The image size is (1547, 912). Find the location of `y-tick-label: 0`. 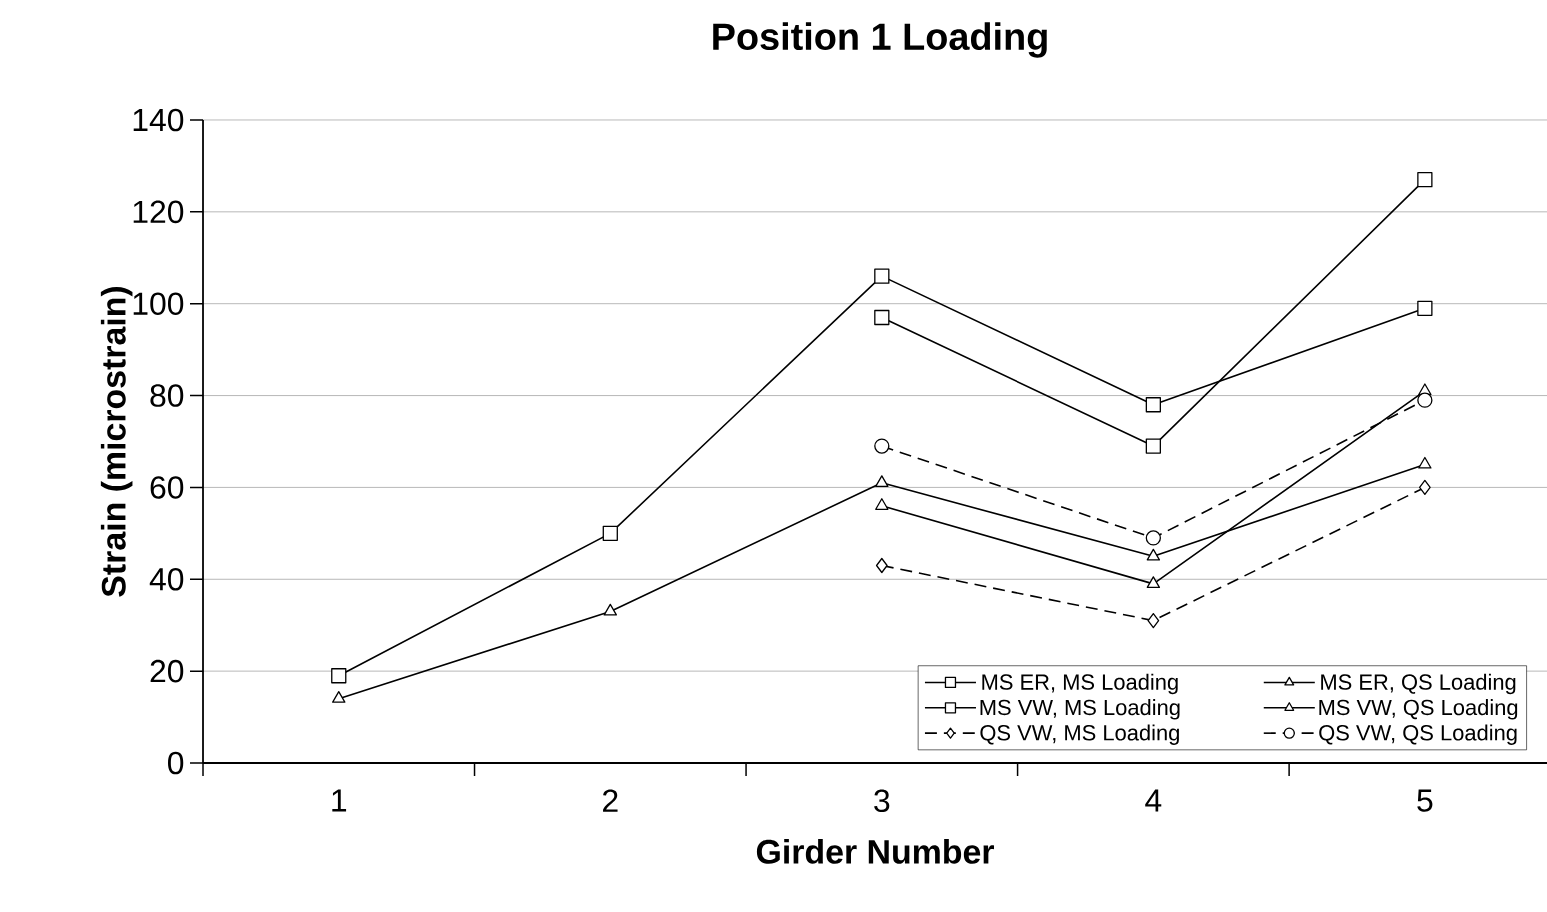

y-tick-label: 0 is located at coordinates (176, 763).